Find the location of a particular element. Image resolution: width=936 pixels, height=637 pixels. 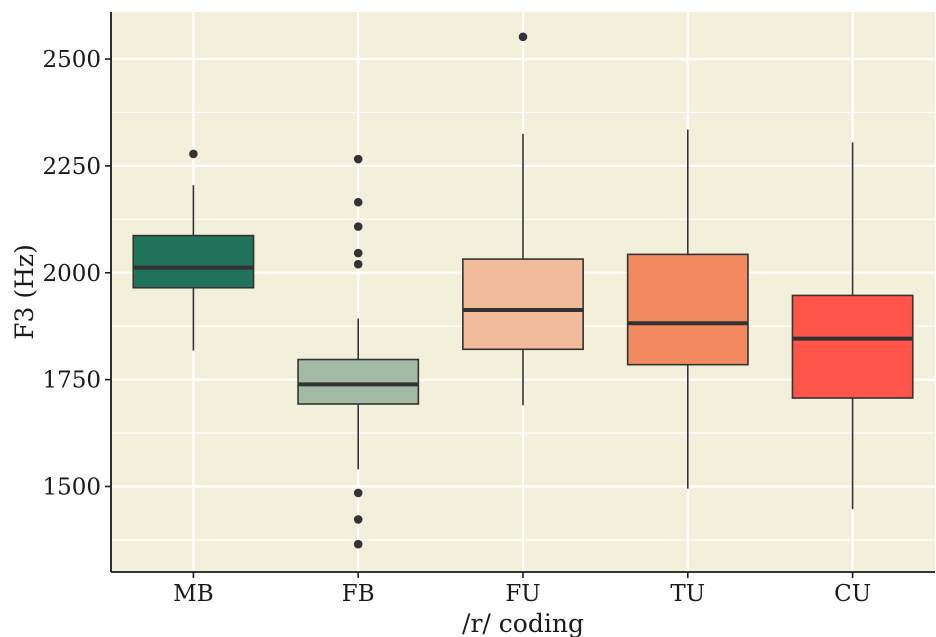

y-tick-label: 2000 is located at coordinates (71, 274).